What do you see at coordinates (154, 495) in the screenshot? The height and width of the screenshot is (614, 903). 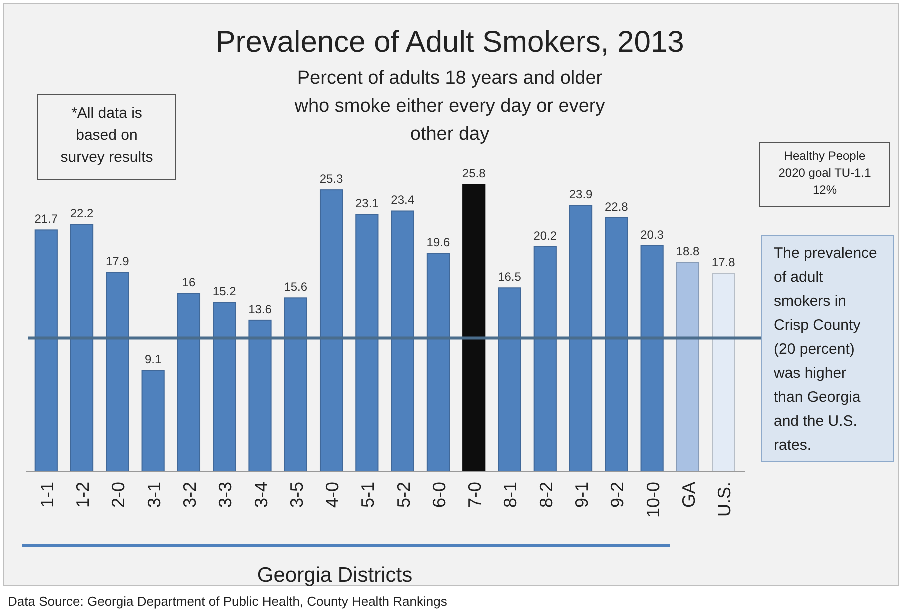 I see `x-tick-label: 3-1` at bounding box center [154, 495].